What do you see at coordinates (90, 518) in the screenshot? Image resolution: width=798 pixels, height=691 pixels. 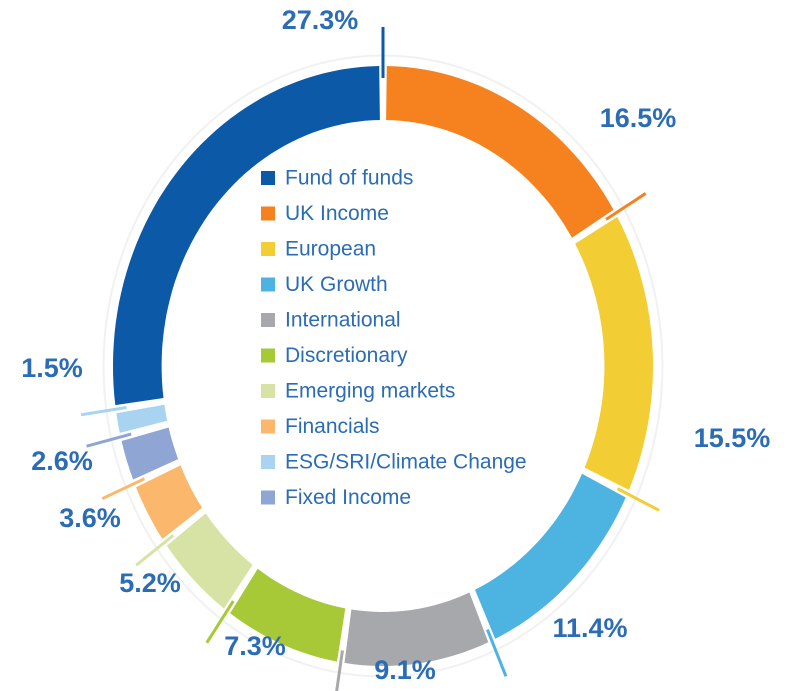 I see `value-label: 3.6%` at bounding box center [90, 518].